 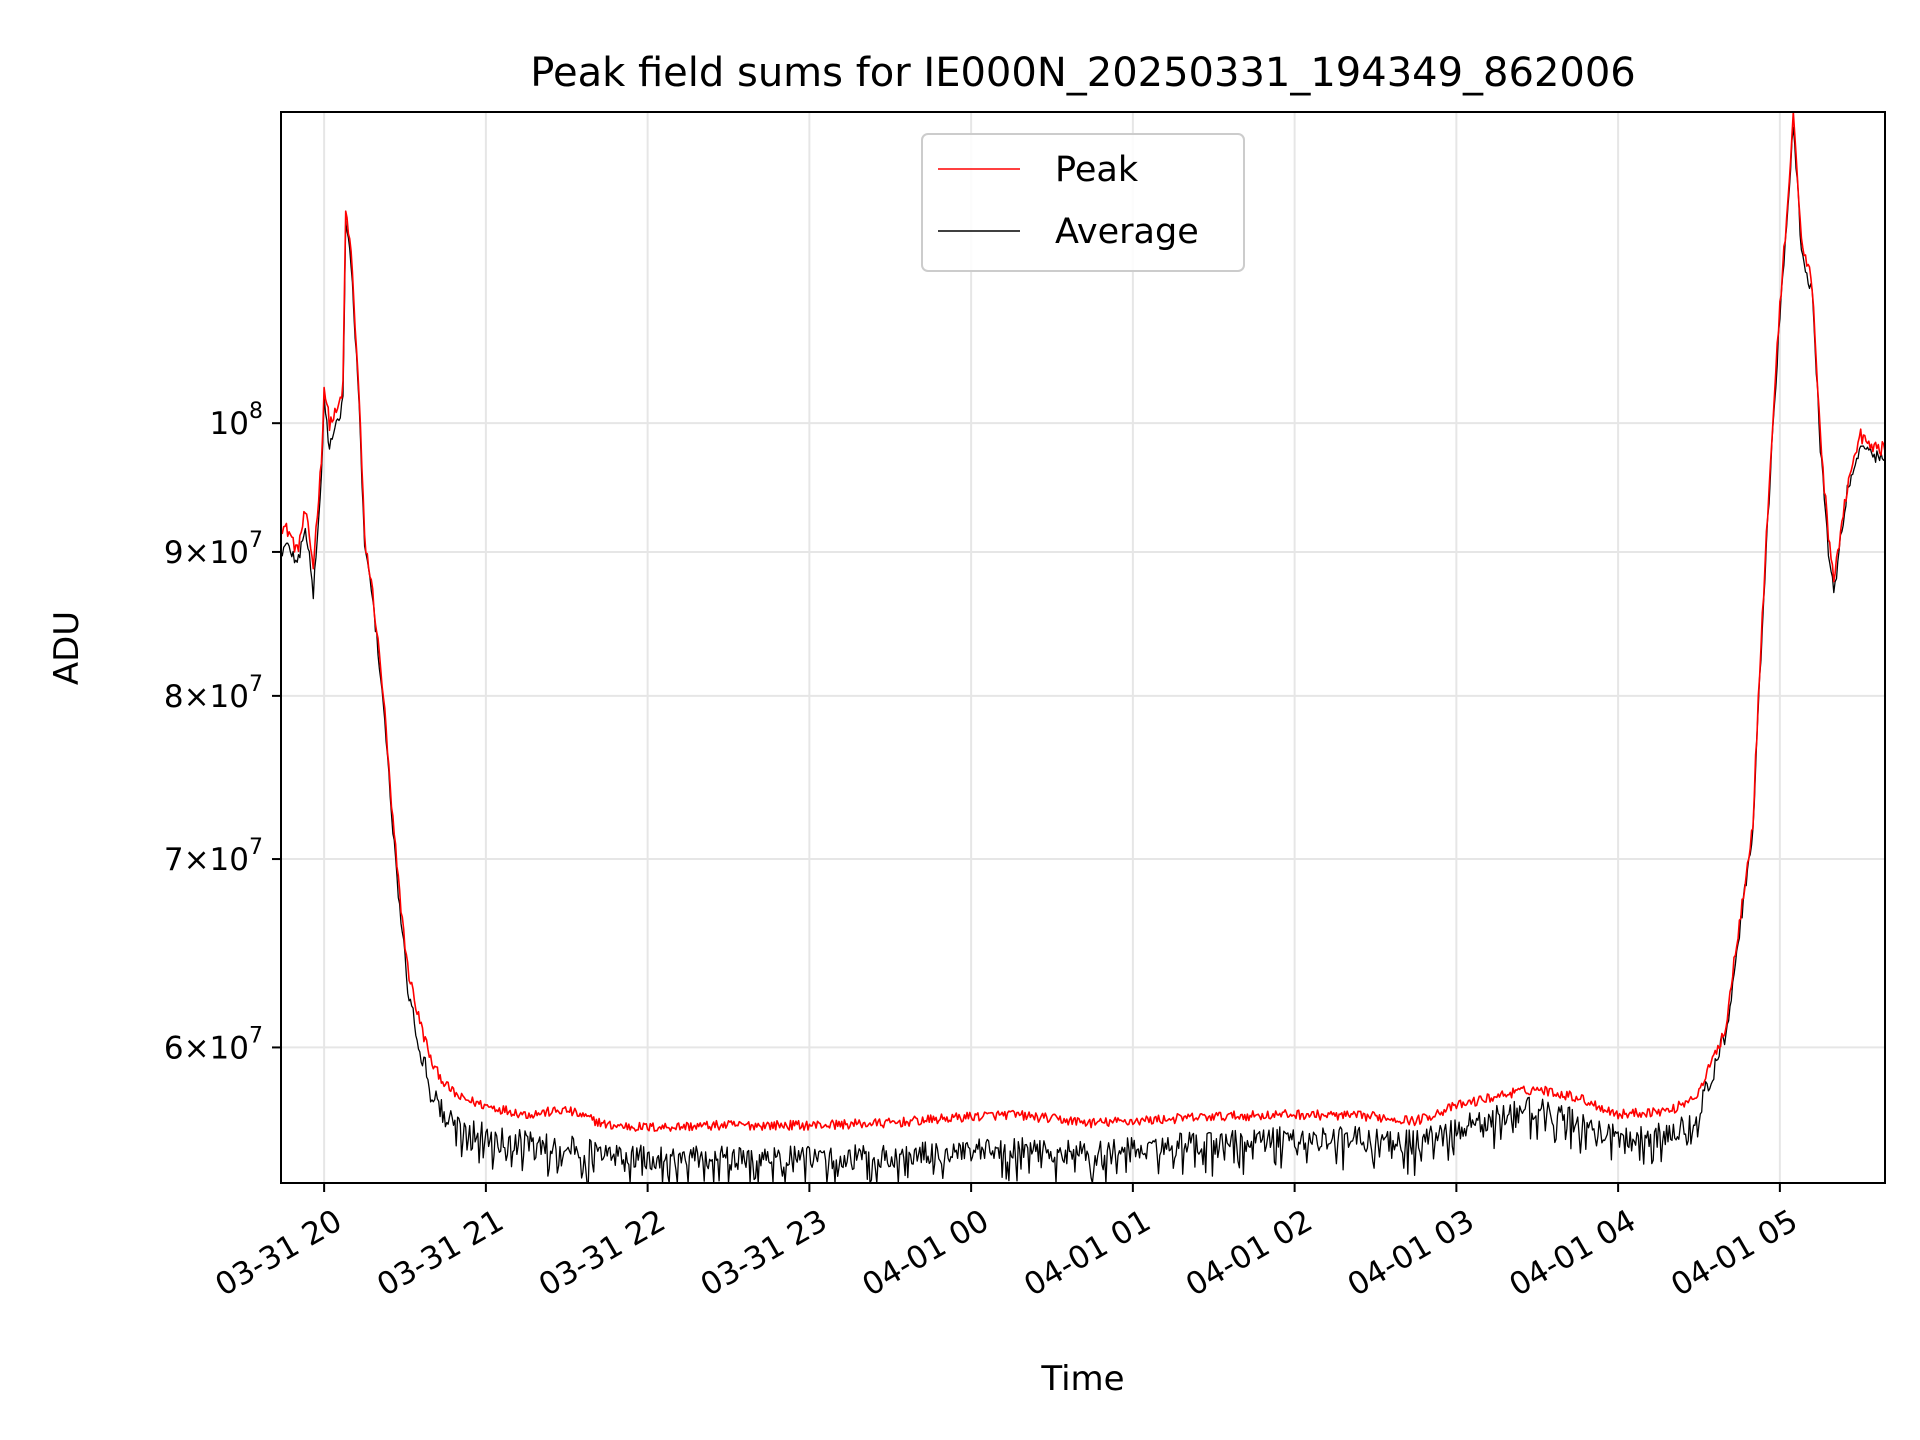 What do you see at coordinates (1127, 232) in the screenshot?
I see `legend-label-average: Average` at bounding box center [1127, 232].